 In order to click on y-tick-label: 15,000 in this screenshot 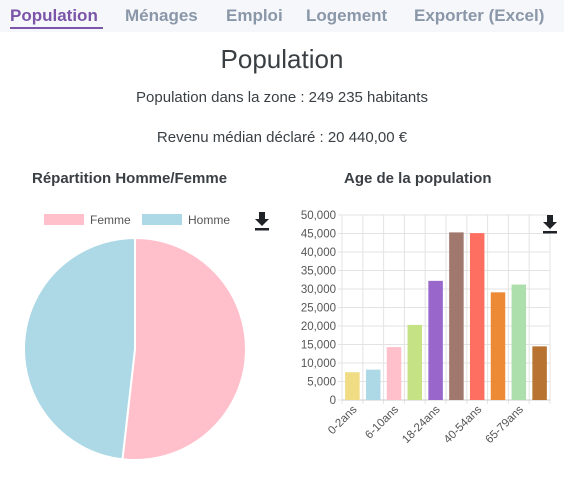, I will do `click(318, 346)`.